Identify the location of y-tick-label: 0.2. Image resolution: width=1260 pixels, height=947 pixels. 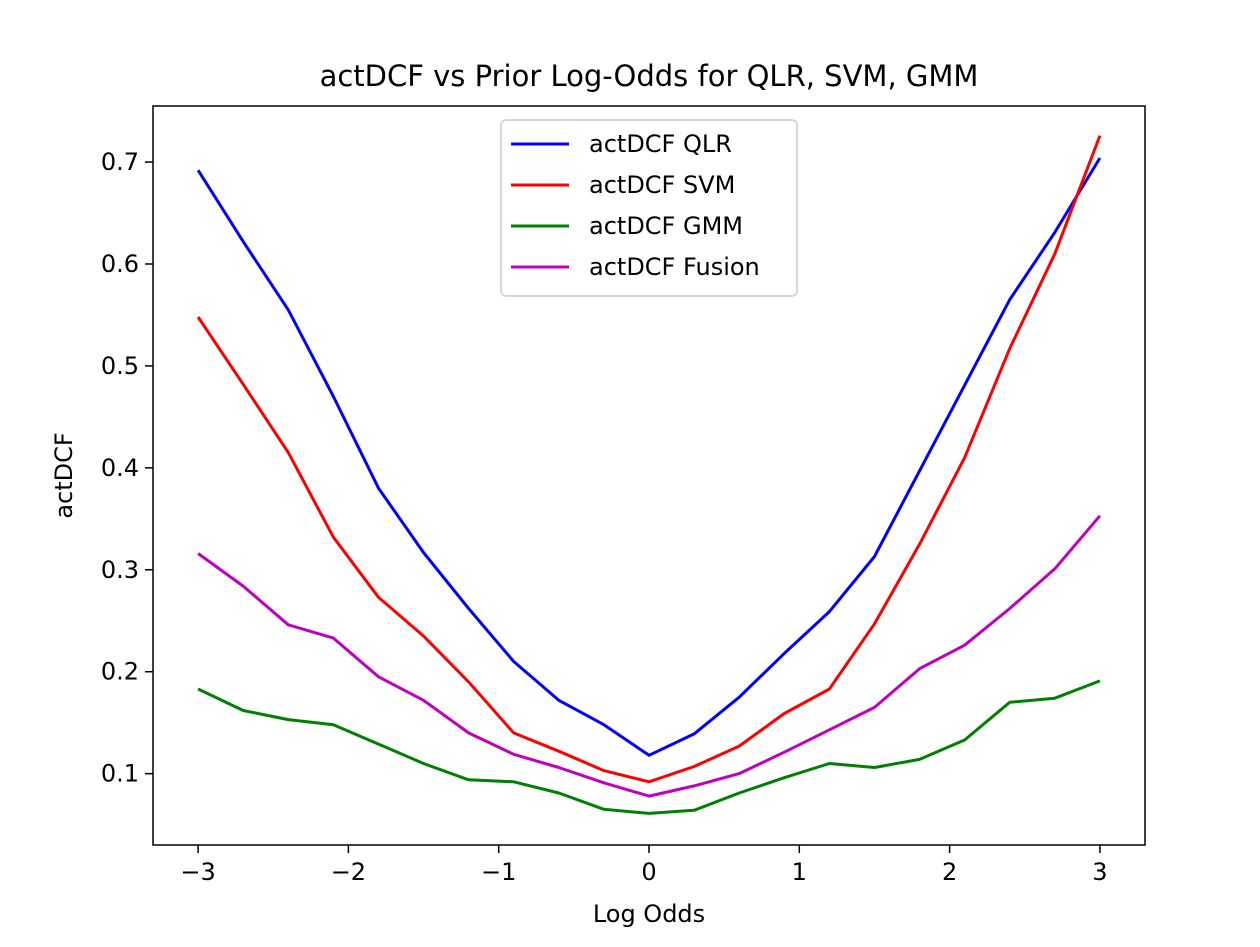
(120, 672).